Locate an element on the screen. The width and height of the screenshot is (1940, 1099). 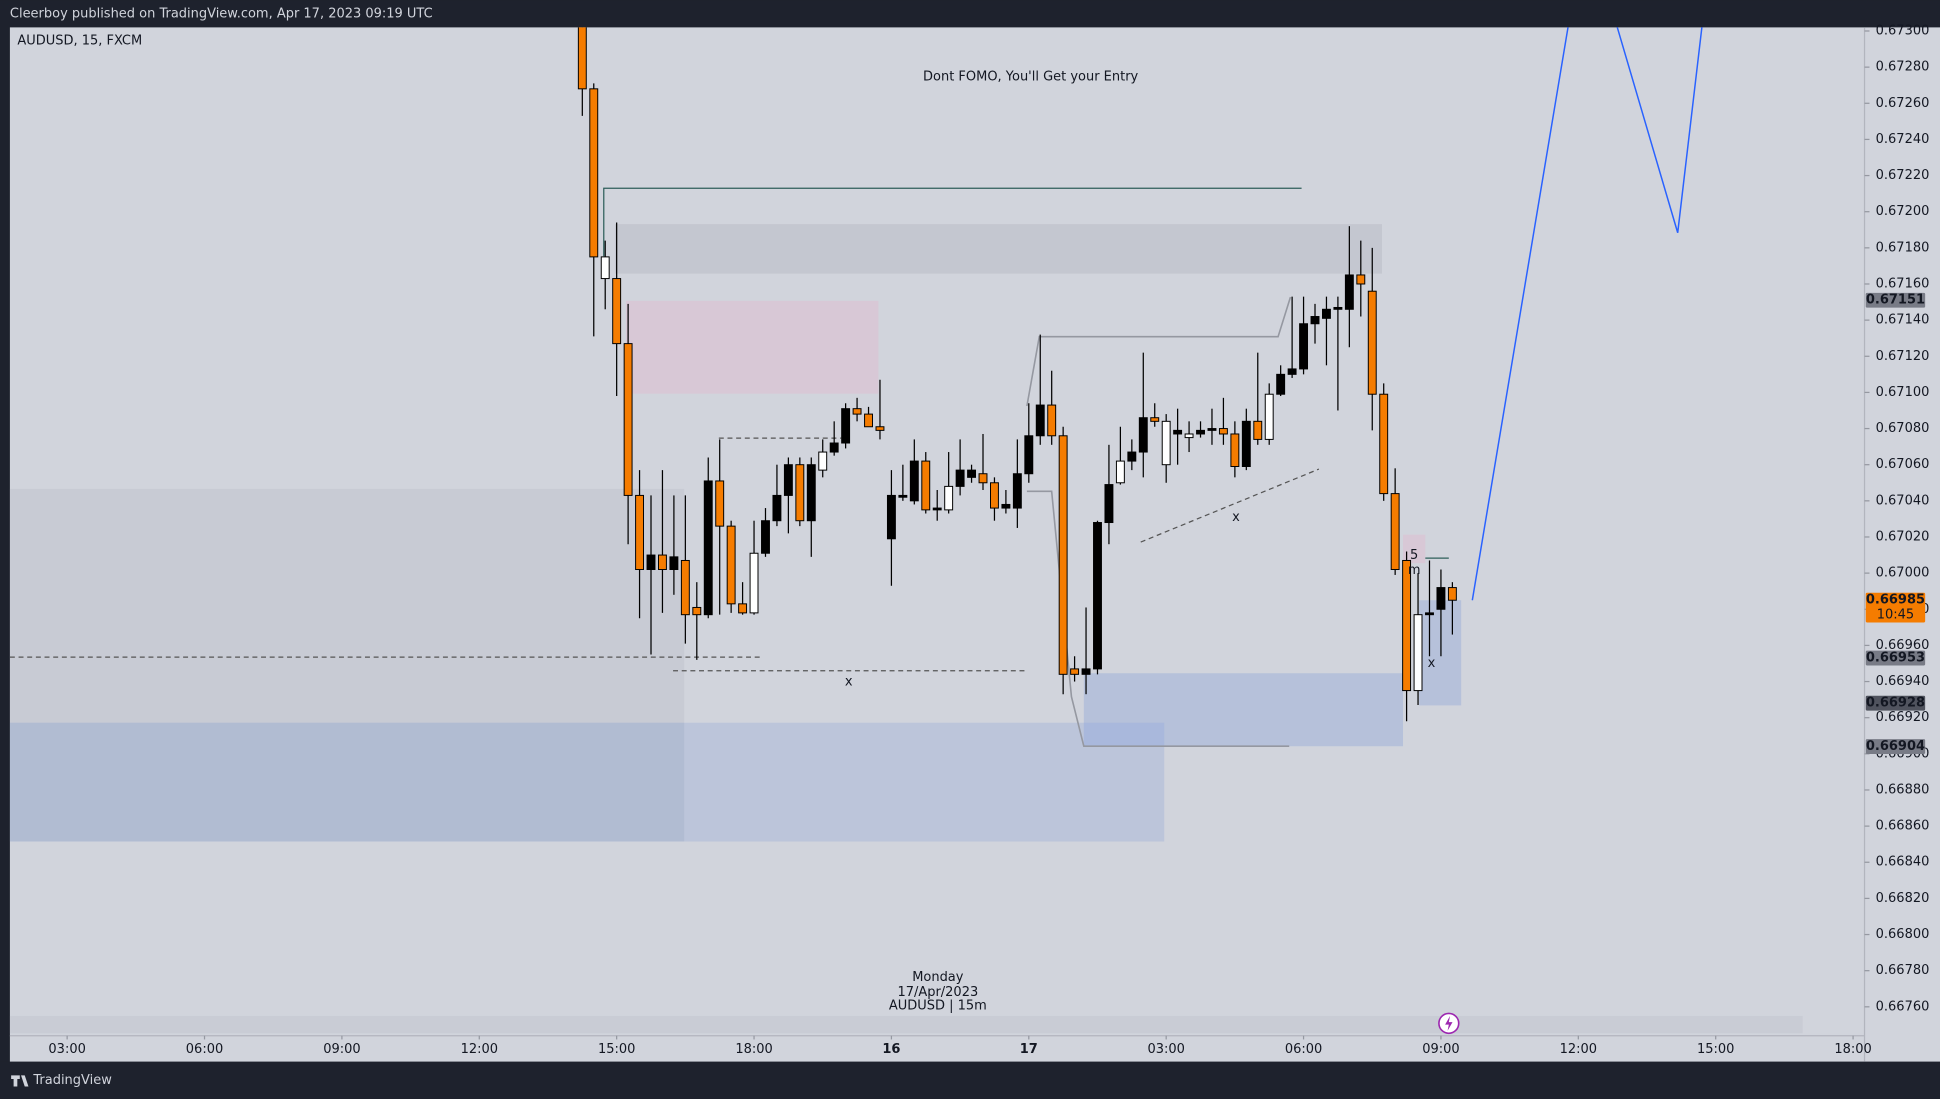
y-tick-label: 0.66820 is located at coordinates (1903, 898).